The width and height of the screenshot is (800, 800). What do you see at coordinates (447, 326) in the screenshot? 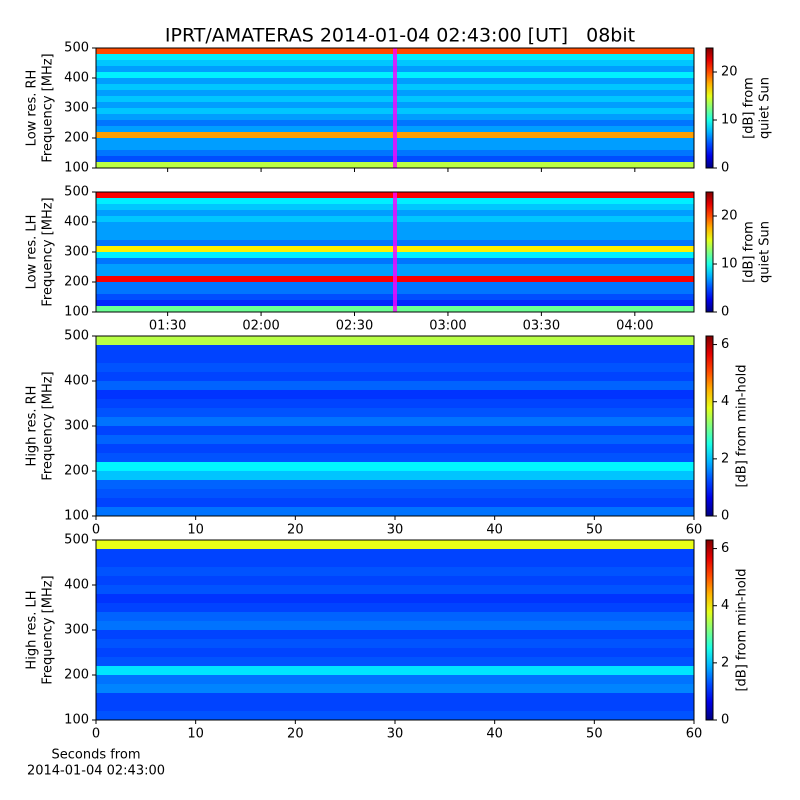
I see `x-tick-label: 03:00` at bounding box center [447, 326].